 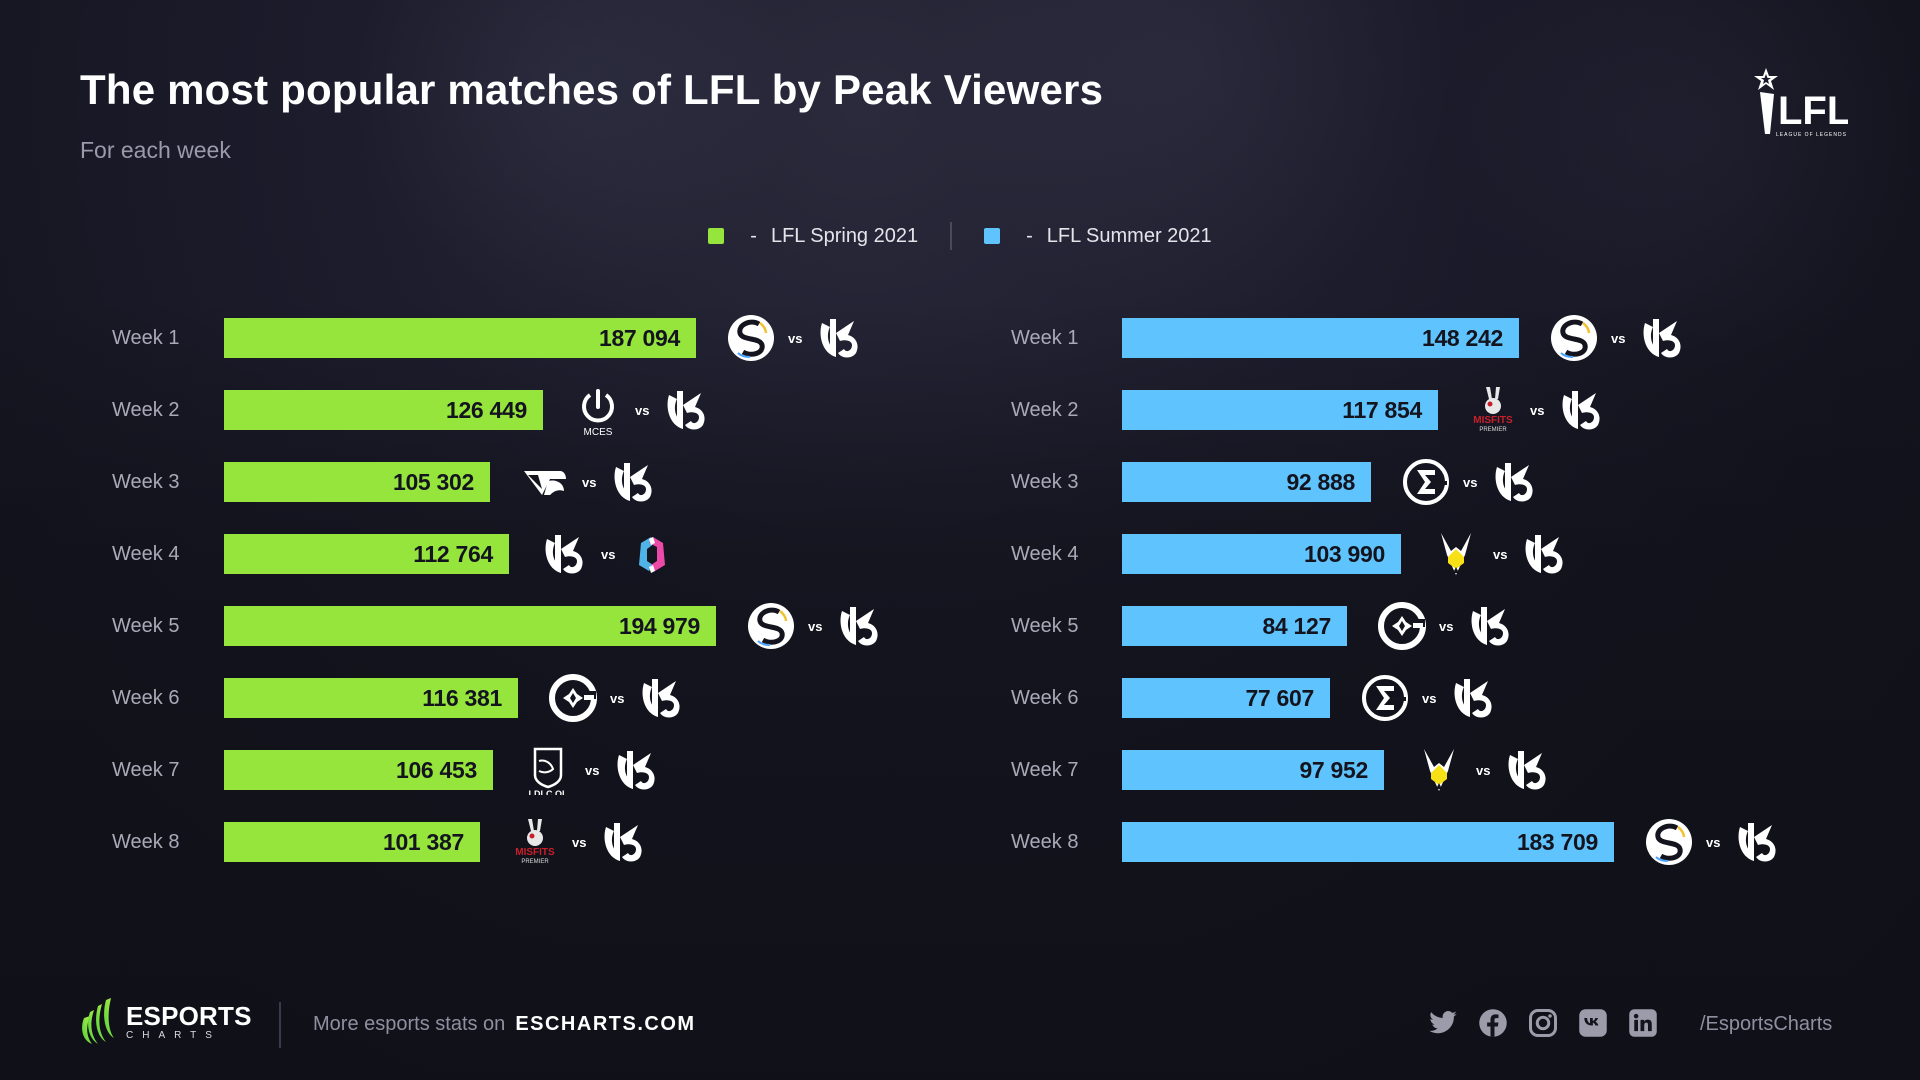 What do you see at coordinates (652, 555) in the screenshot?
I see `team2-logo-bds-academy` at bounding box center [652, 555].